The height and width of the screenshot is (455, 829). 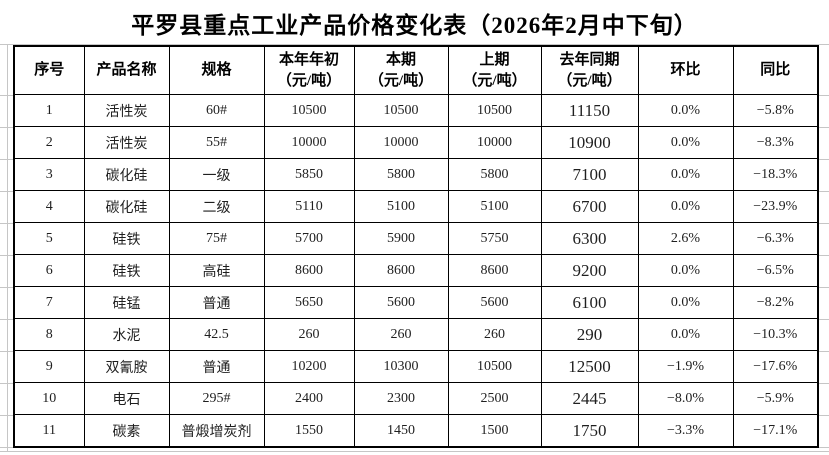 What do you see at coordinates (309, 110) in the screenshot?
I see `year-start-price-cell: 10500` at bounding box center [309, 110].